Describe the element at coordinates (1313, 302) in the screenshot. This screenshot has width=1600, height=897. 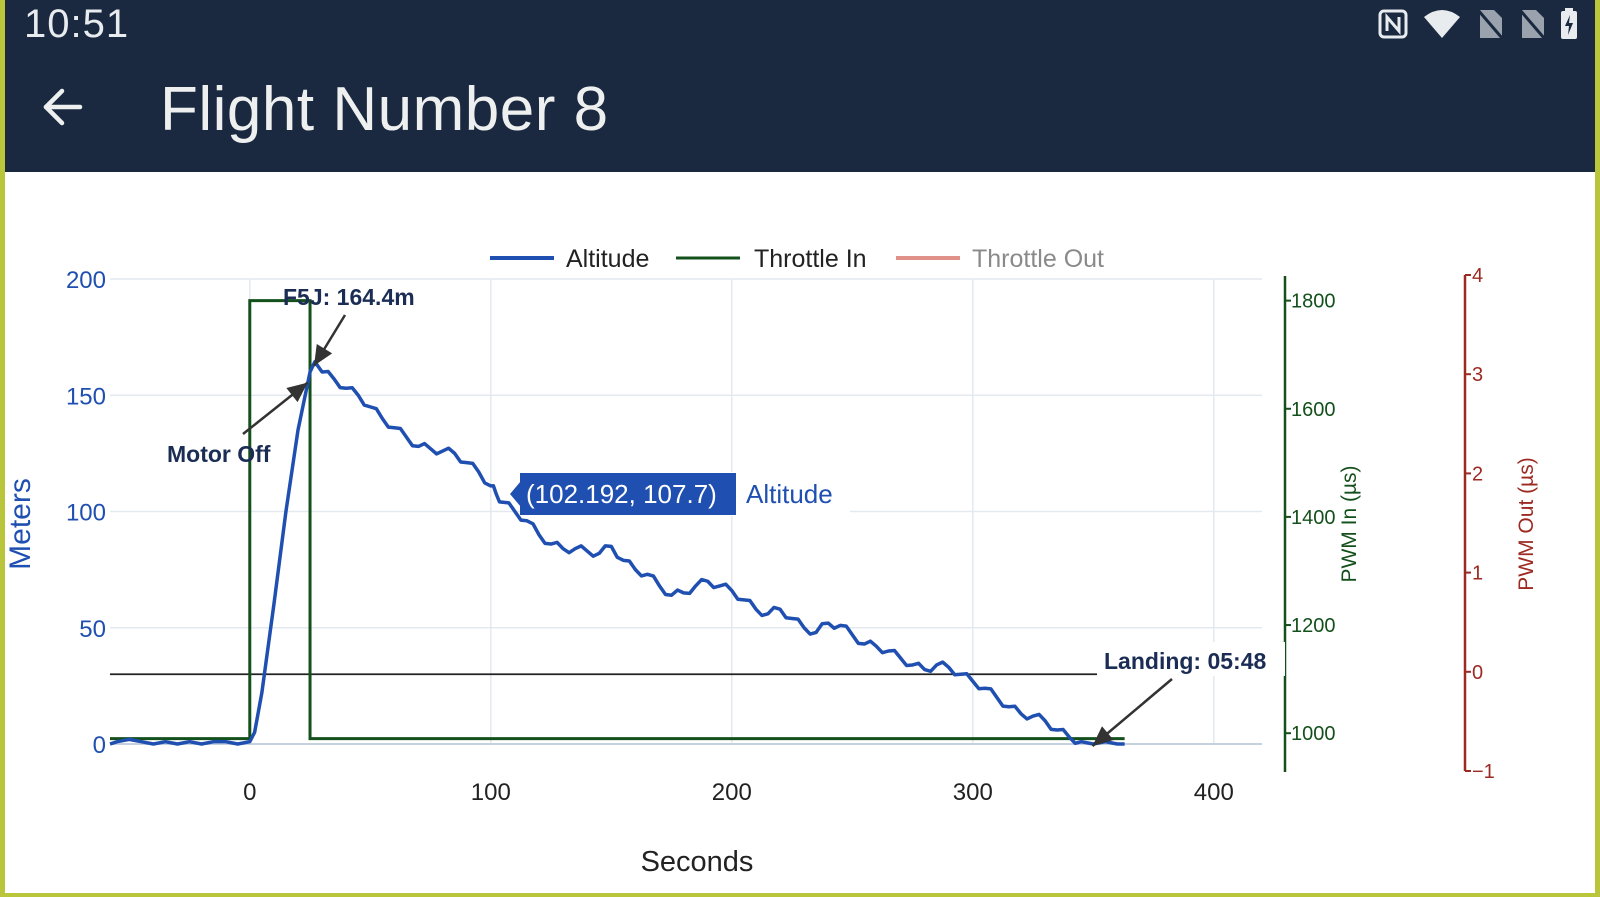
I see `y-right1-tick-label: 1800` at that location.